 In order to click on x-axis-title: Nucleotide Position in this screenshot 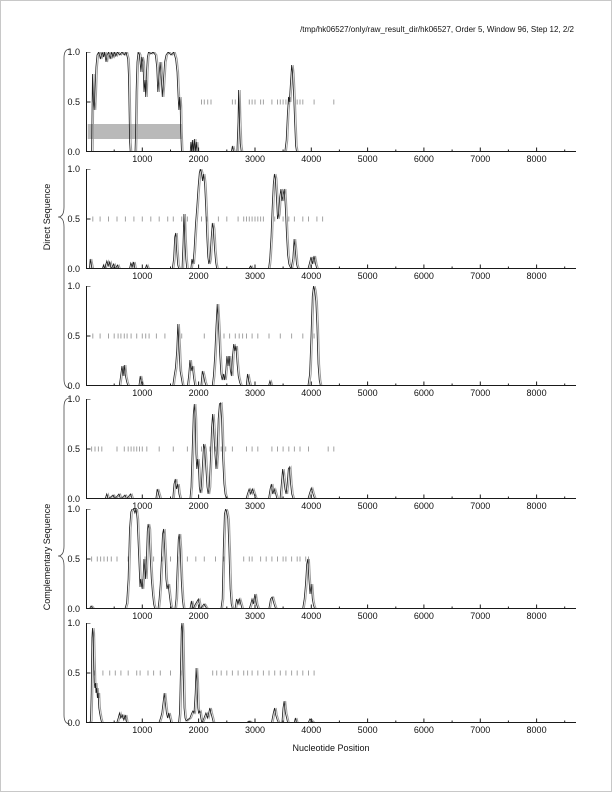, I will do `click(331, 748)`.